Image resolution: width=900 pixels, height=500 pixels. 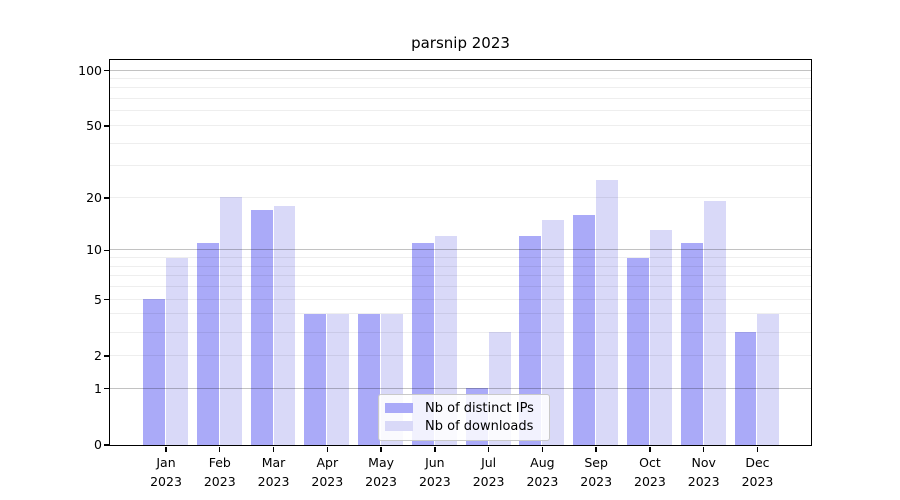 What do you see at coordinates (638, 351) in the screenshot?
I see `bar-distinct-ips-oct` at bounding box center [638, 351].